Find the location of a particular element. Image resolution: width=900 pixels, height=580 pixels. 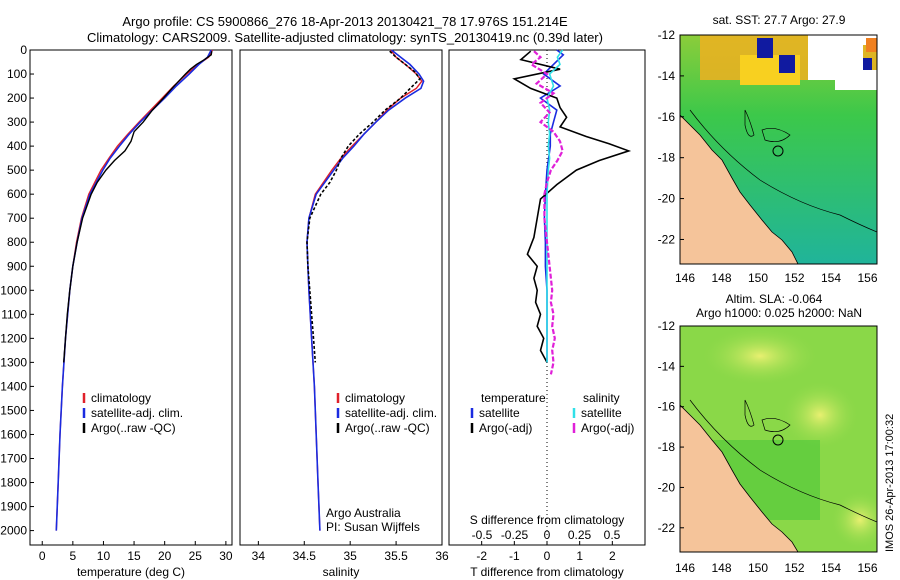

x-tick-label: 10 is located at coordinates (104, 556).